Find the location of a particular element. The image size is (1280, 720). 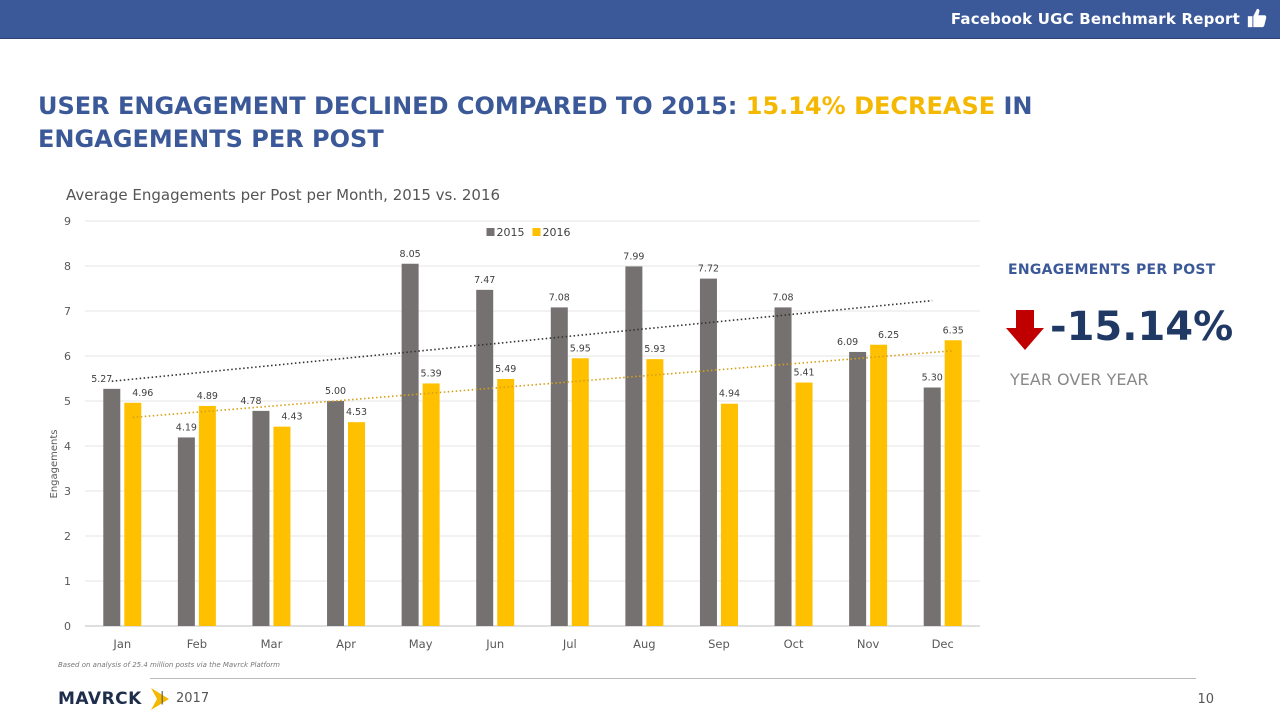

kpi-value: -15.14% is located at coordinates (1142, 327).